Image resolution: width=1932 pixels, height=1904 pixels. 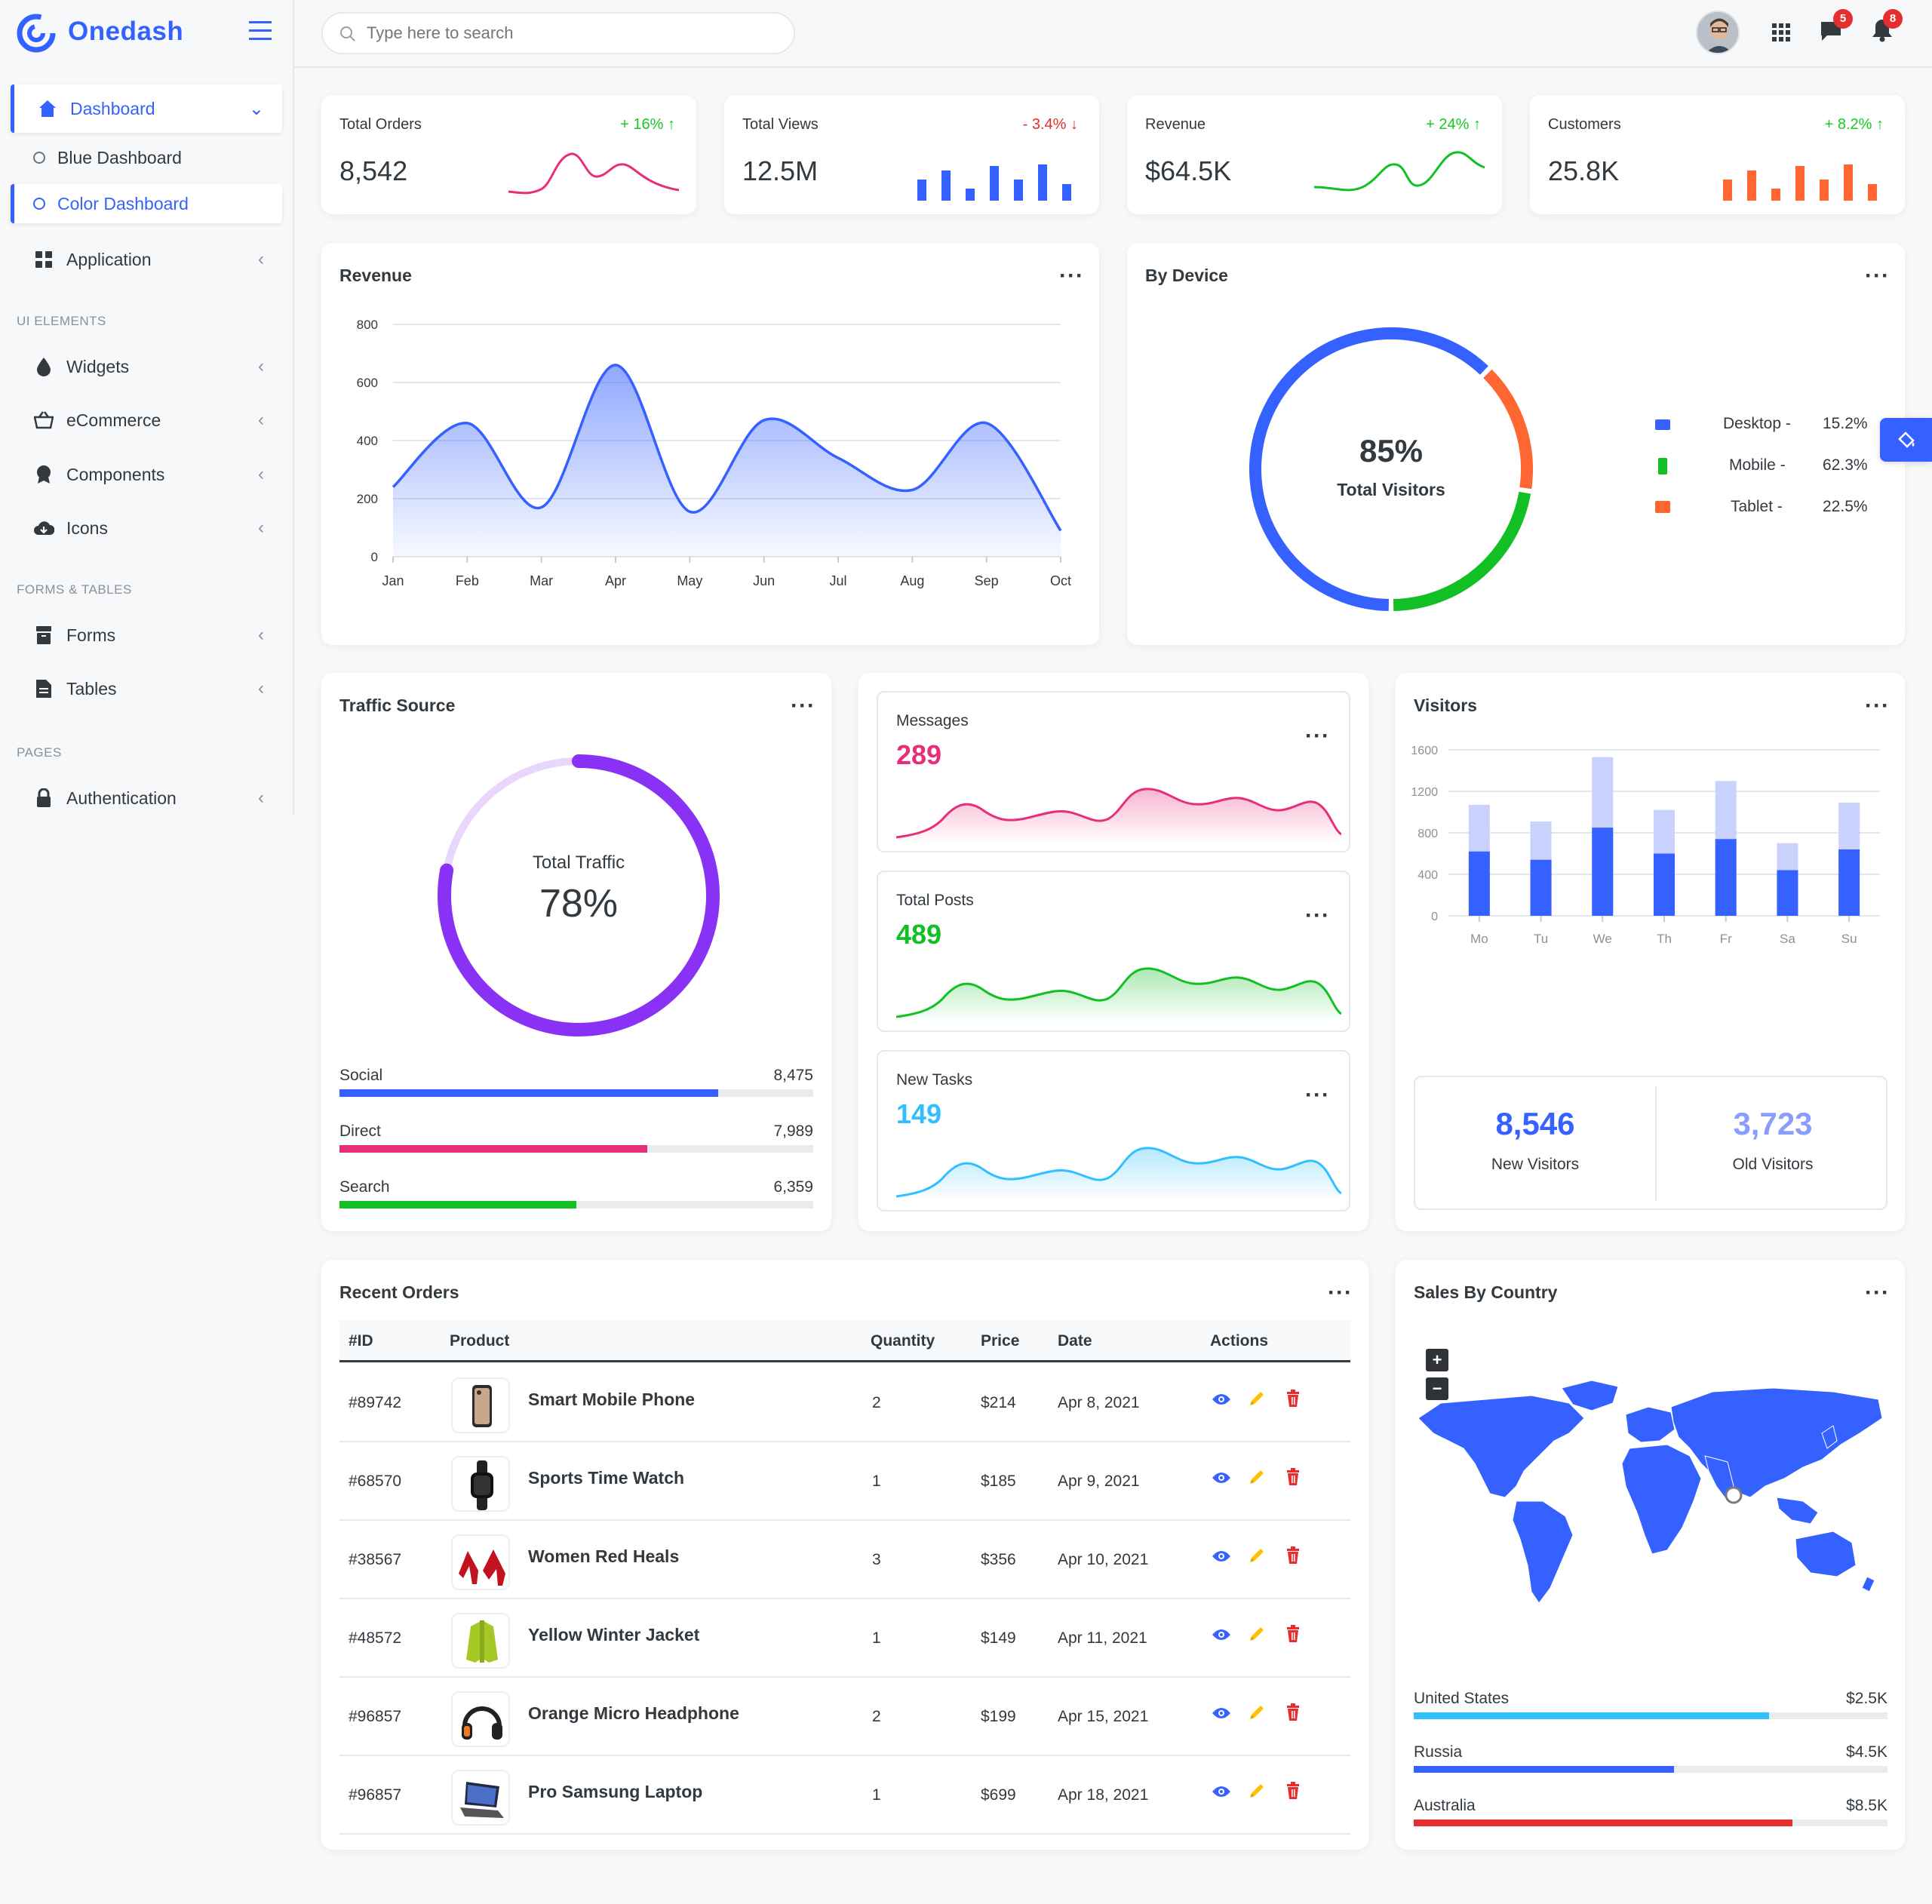 What do you see at coordinates (793, 1075) in the screenshot?
I see `source-value: 8,475` at bounding box center [793, 1075].